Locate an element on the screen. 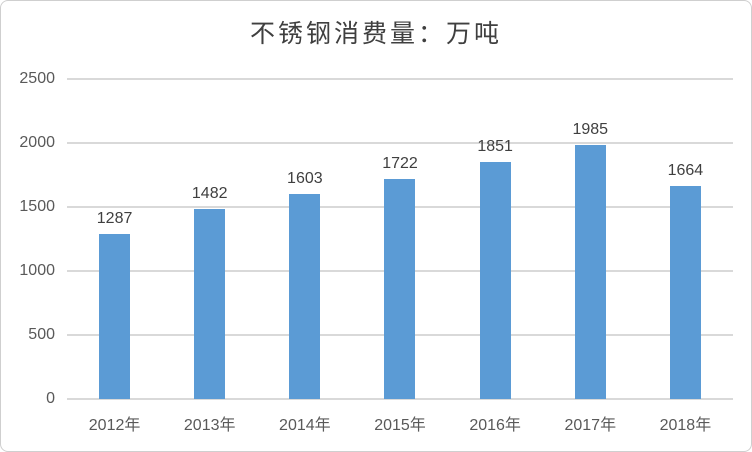  x-axis-tick-label: 2018年 is located at coordinates (685, 425).